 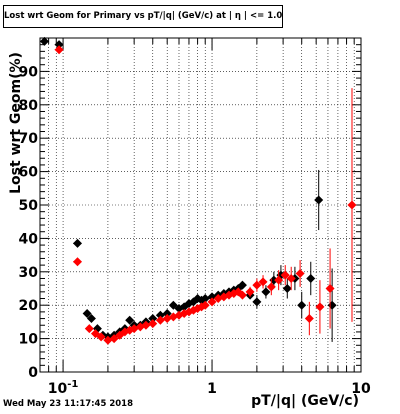 What do you see at coordinates (29, 340) in the screenshot?
I see `y-tick-label: 10` at bounding box center [29, 340].